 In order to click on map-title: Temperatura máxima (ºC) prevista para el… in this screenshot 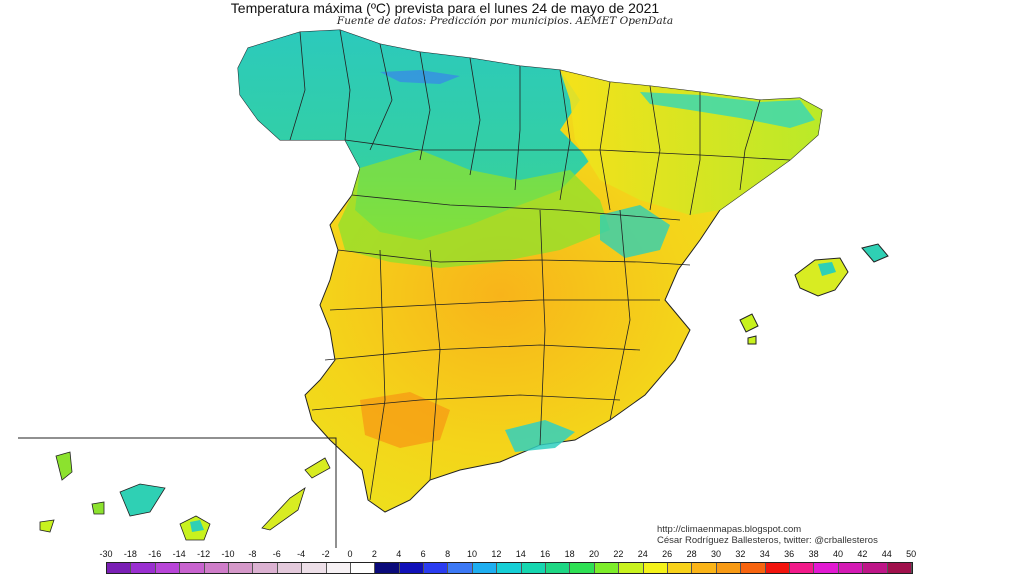, I will do `click(445, 8)`.